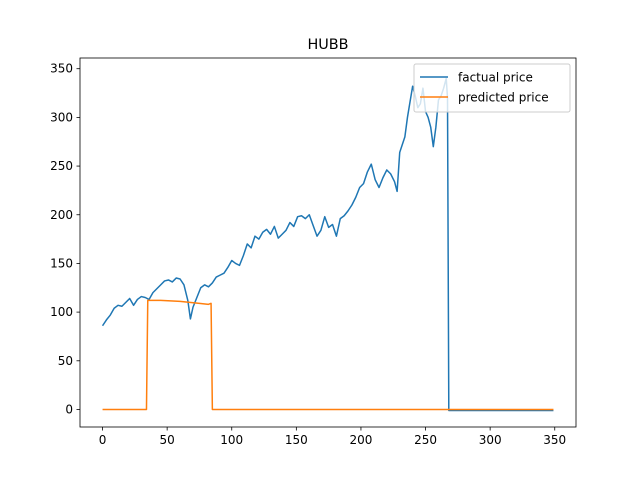 This screenshot has height=480, width=640. I want to click on y-tick-label: 50, so click(65, 361).